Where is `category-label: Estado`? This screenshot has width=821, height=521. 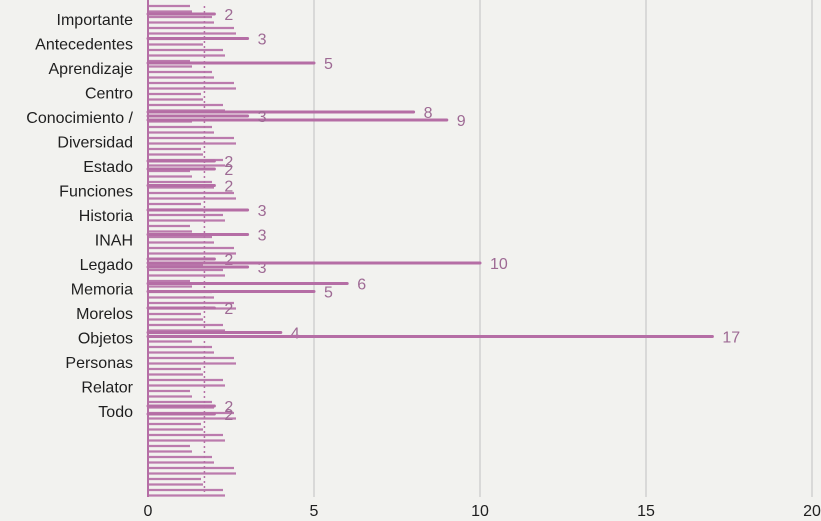
category-label: Estado is located at coordinates (108, 167).